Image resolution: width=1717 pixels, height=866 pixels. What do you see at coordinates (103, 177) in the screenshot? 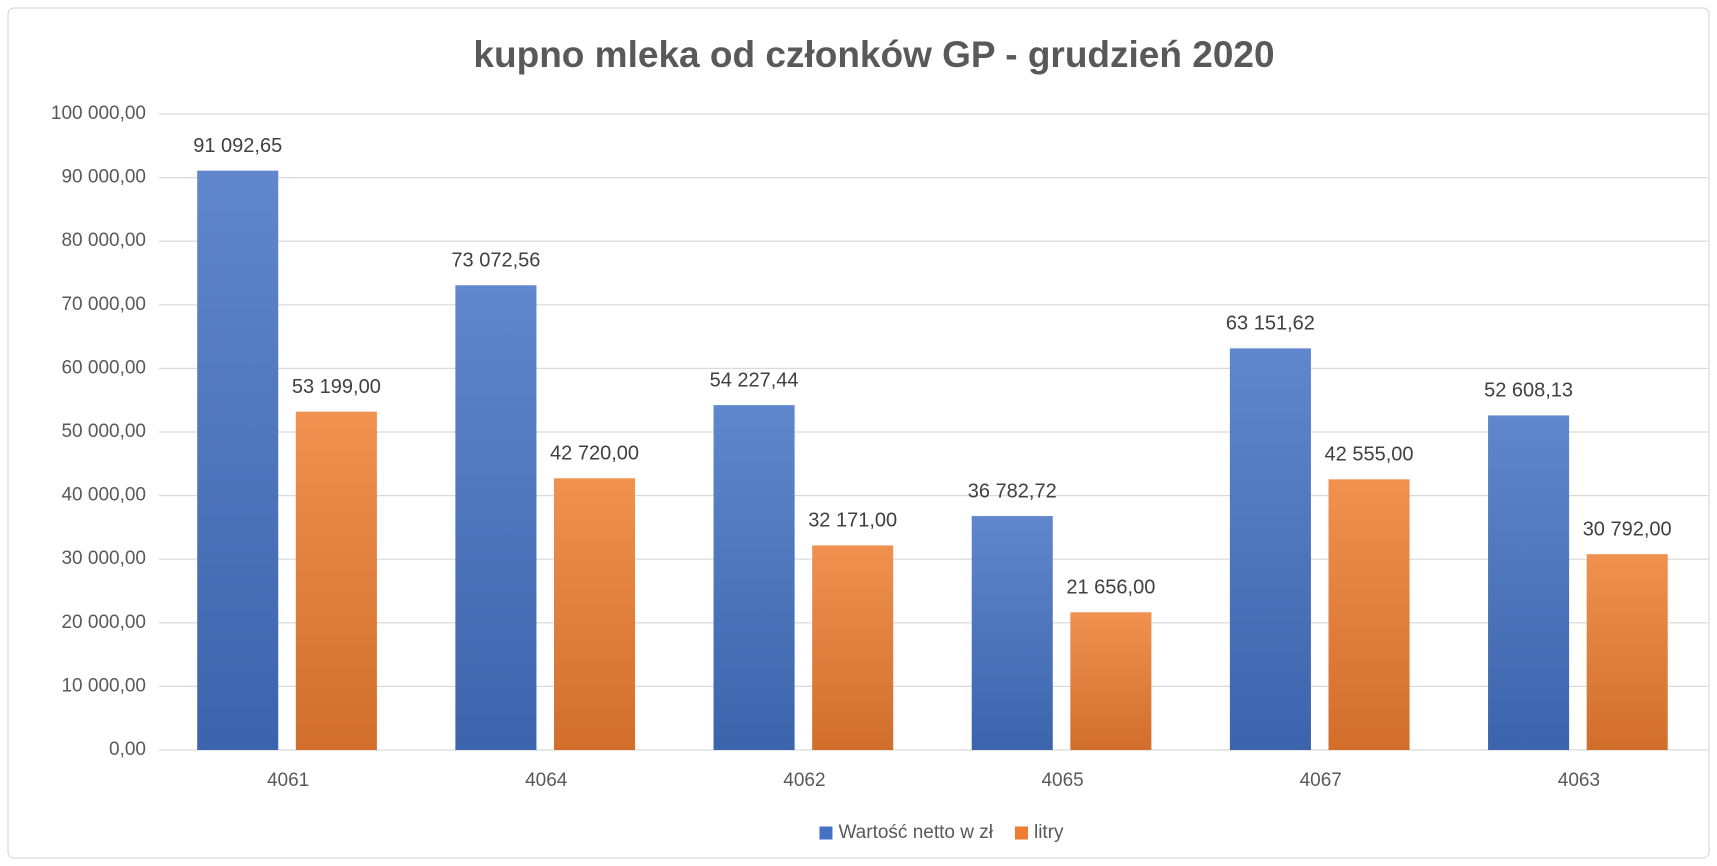
I see `y-tick-label: 90 000,00` at bounding box center [103, 177].